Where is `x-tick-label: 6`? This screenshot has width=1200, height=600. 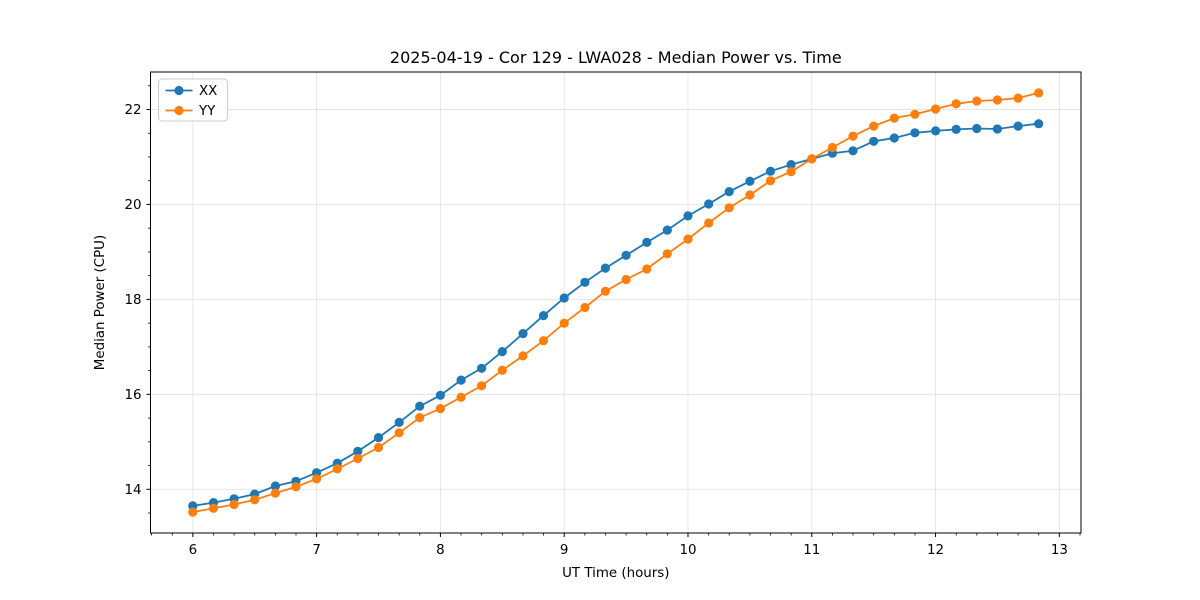 x-tick-label: 6 is located at coordinates (193, 550).